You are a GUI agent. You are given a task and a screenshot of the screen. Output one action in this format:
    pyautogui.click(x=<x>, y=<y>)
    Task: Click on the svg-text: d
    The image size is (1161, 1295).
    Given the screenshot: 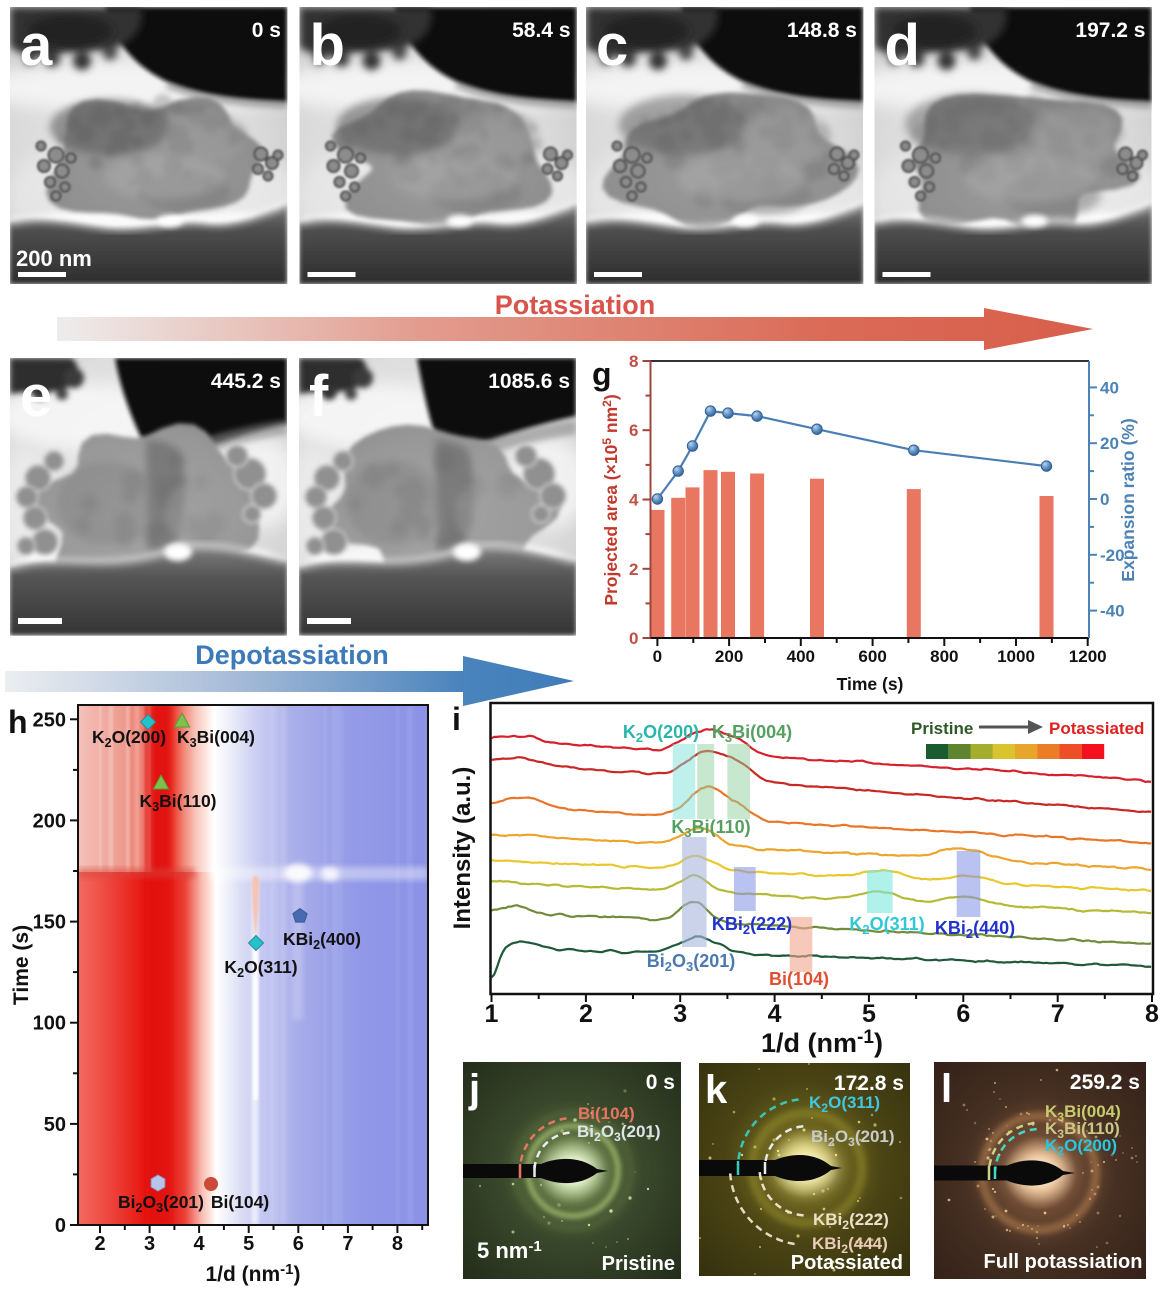 What is the action you would take?
    pyautogui.click(x=902, y=45)
    